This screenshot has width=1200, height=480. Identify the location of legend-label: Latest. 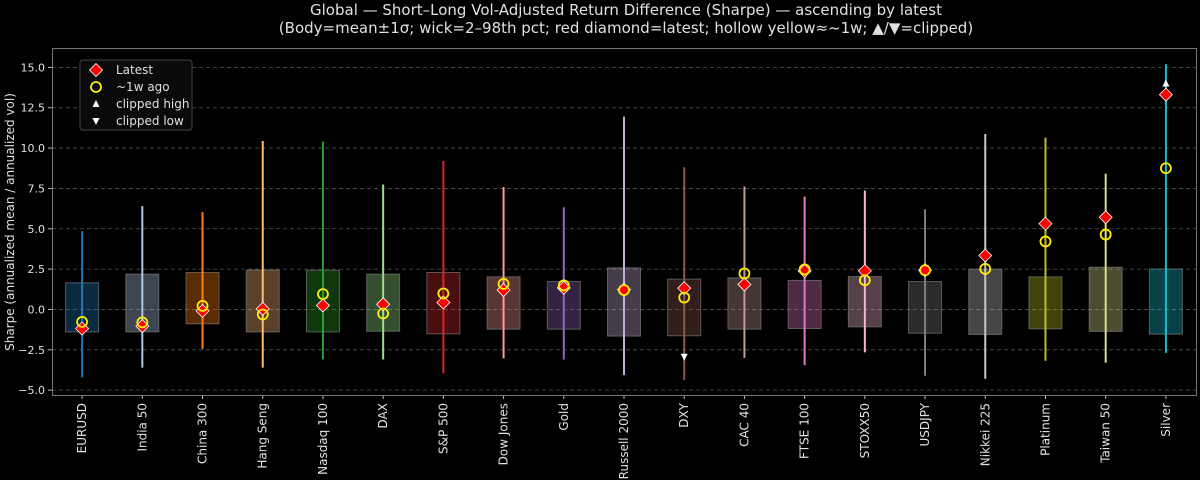
(134, 70).